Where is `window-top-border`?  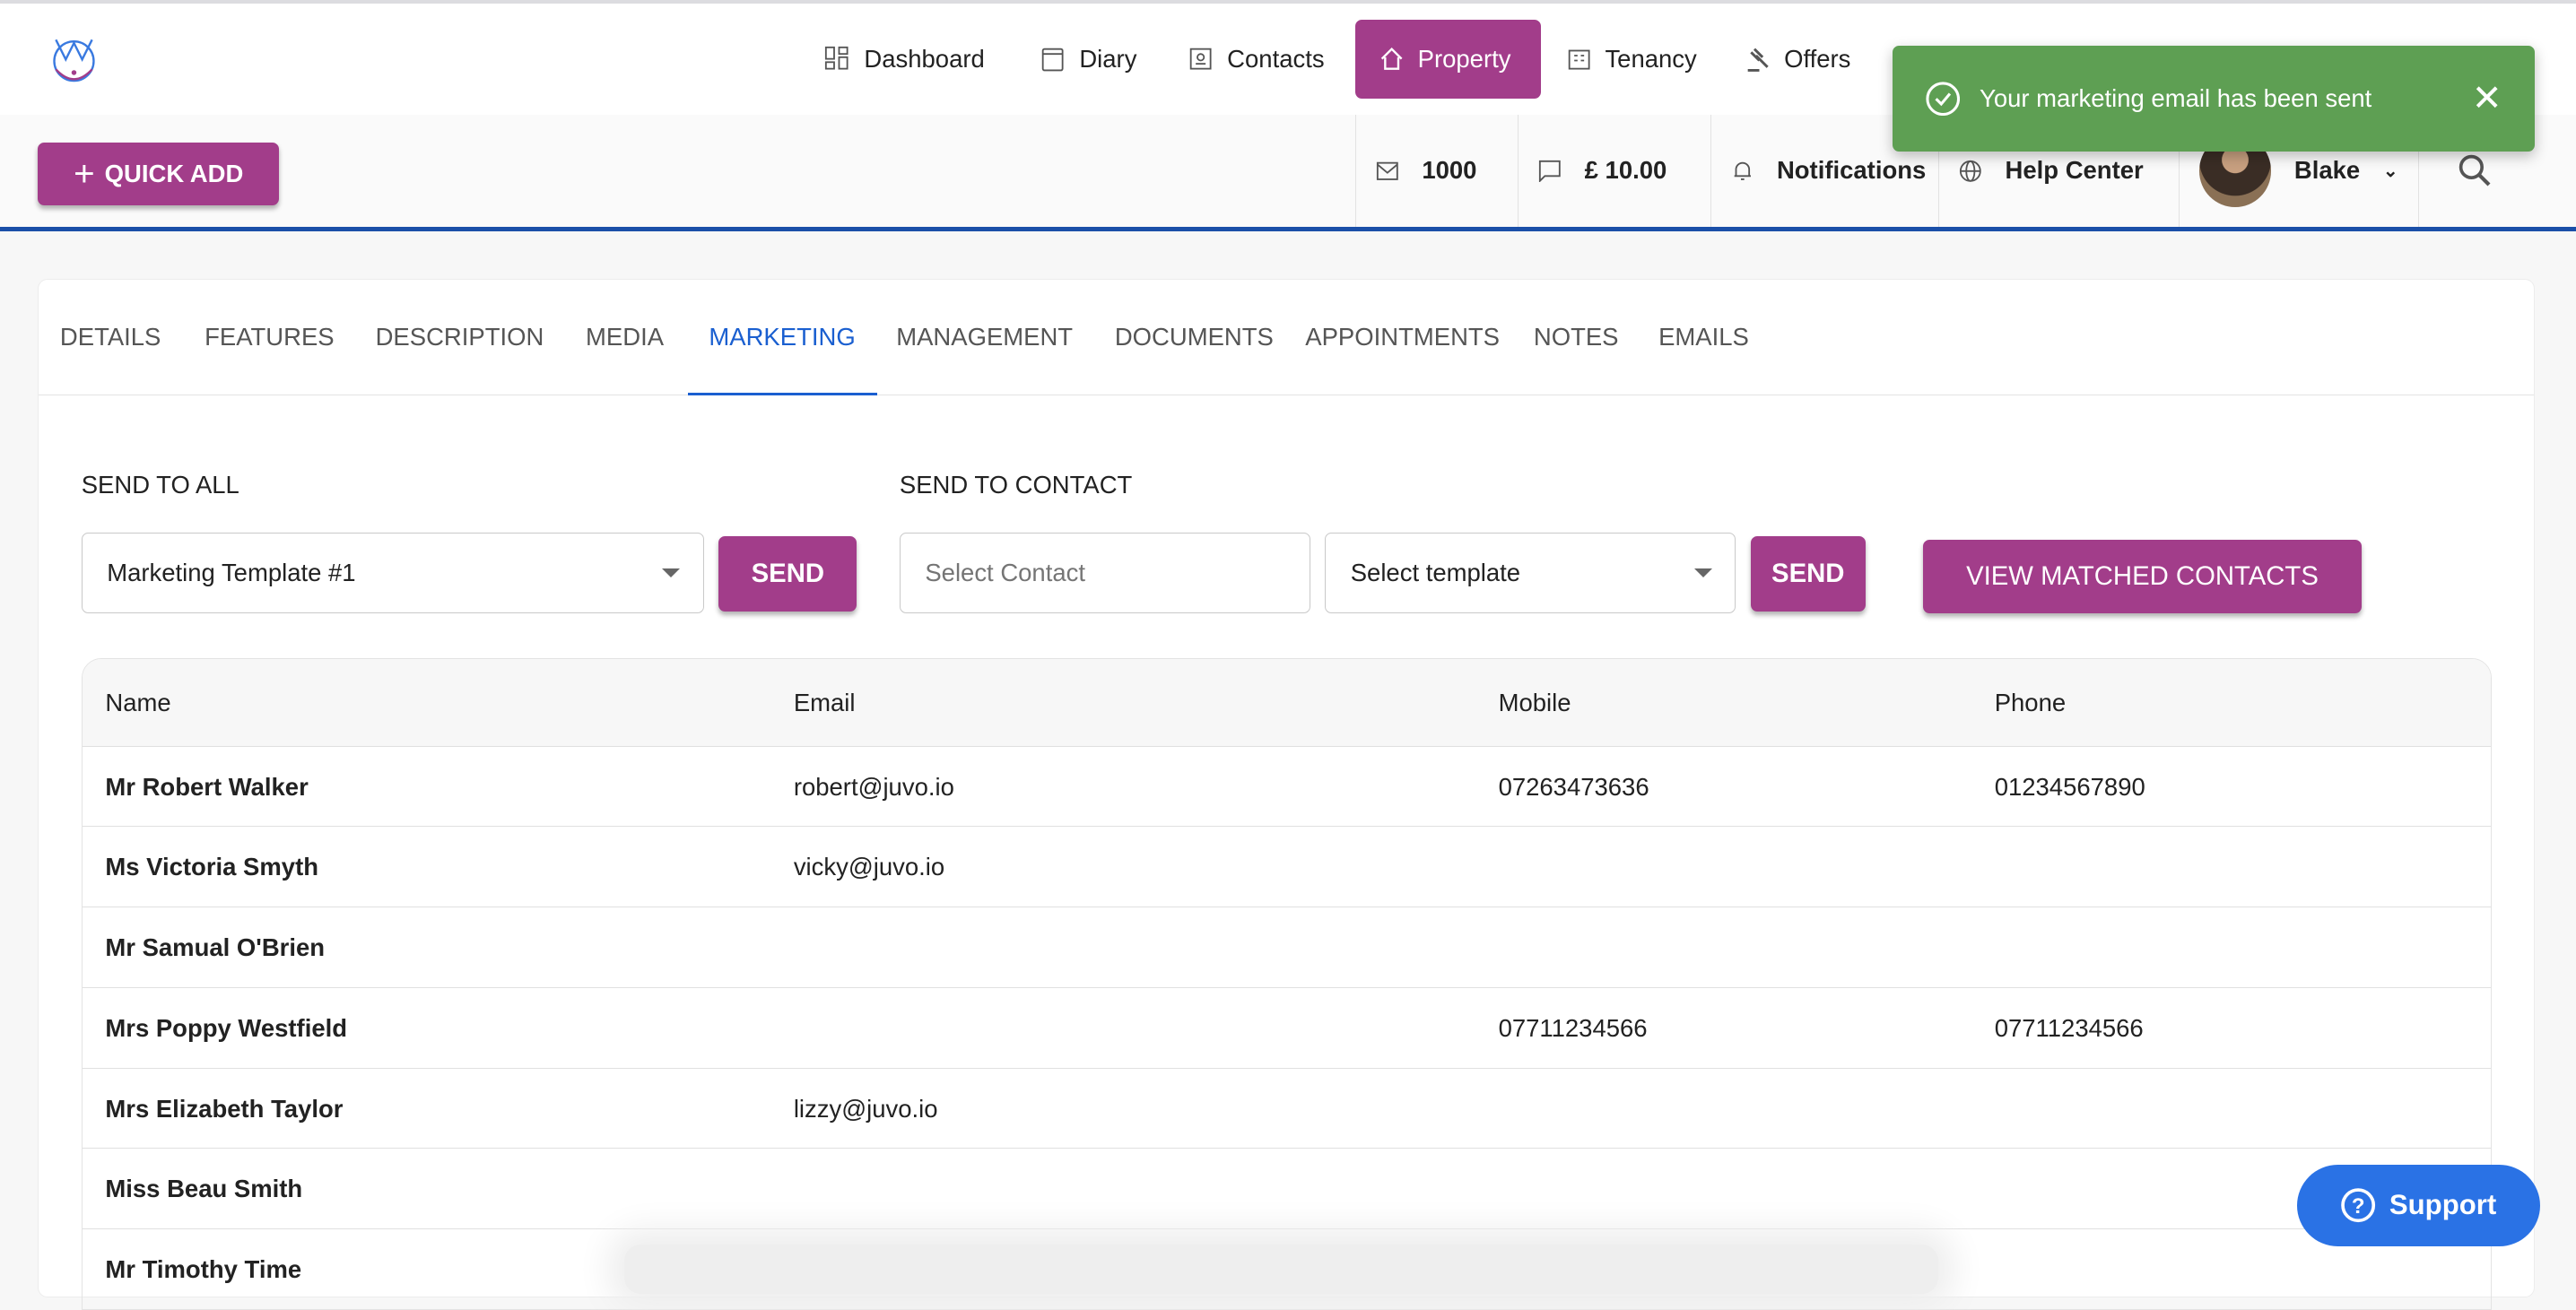
window-top-border is located at coordinates (1288, 2).